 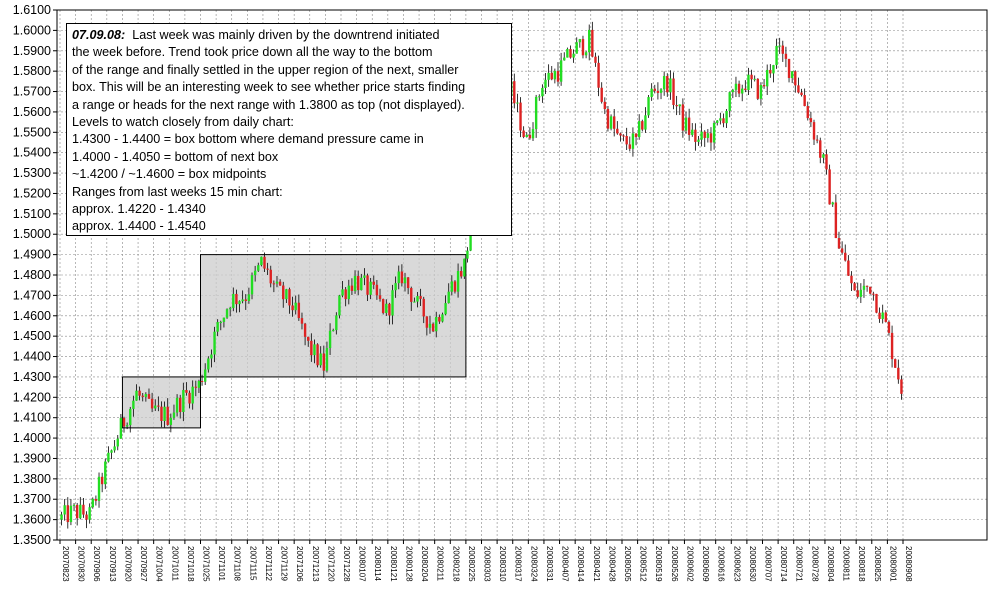 What do you see at coordinates (408, 564) in the screenshot?
I see `x-tick-label: 20080128` at bounding box center [408, 564].